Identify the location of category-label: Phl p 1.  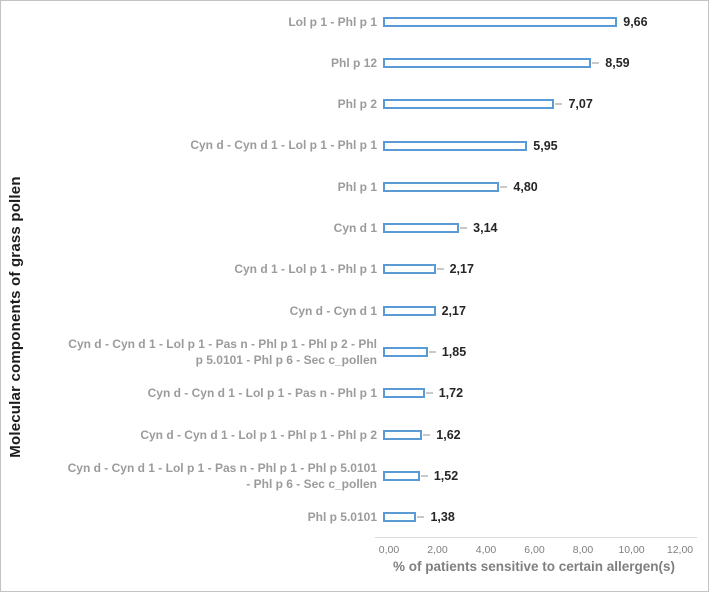
(357, 186).